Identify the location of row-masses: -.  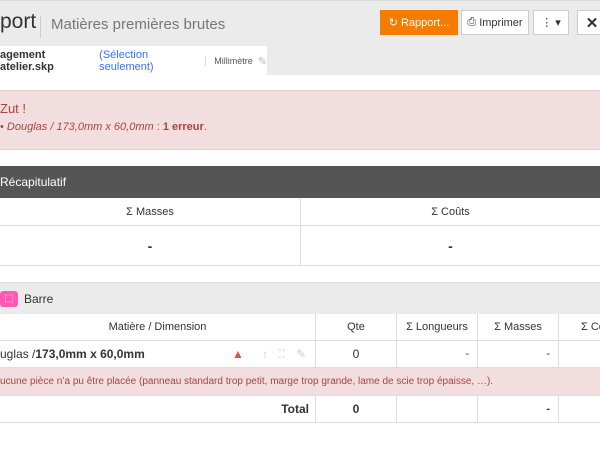
(518, 354).